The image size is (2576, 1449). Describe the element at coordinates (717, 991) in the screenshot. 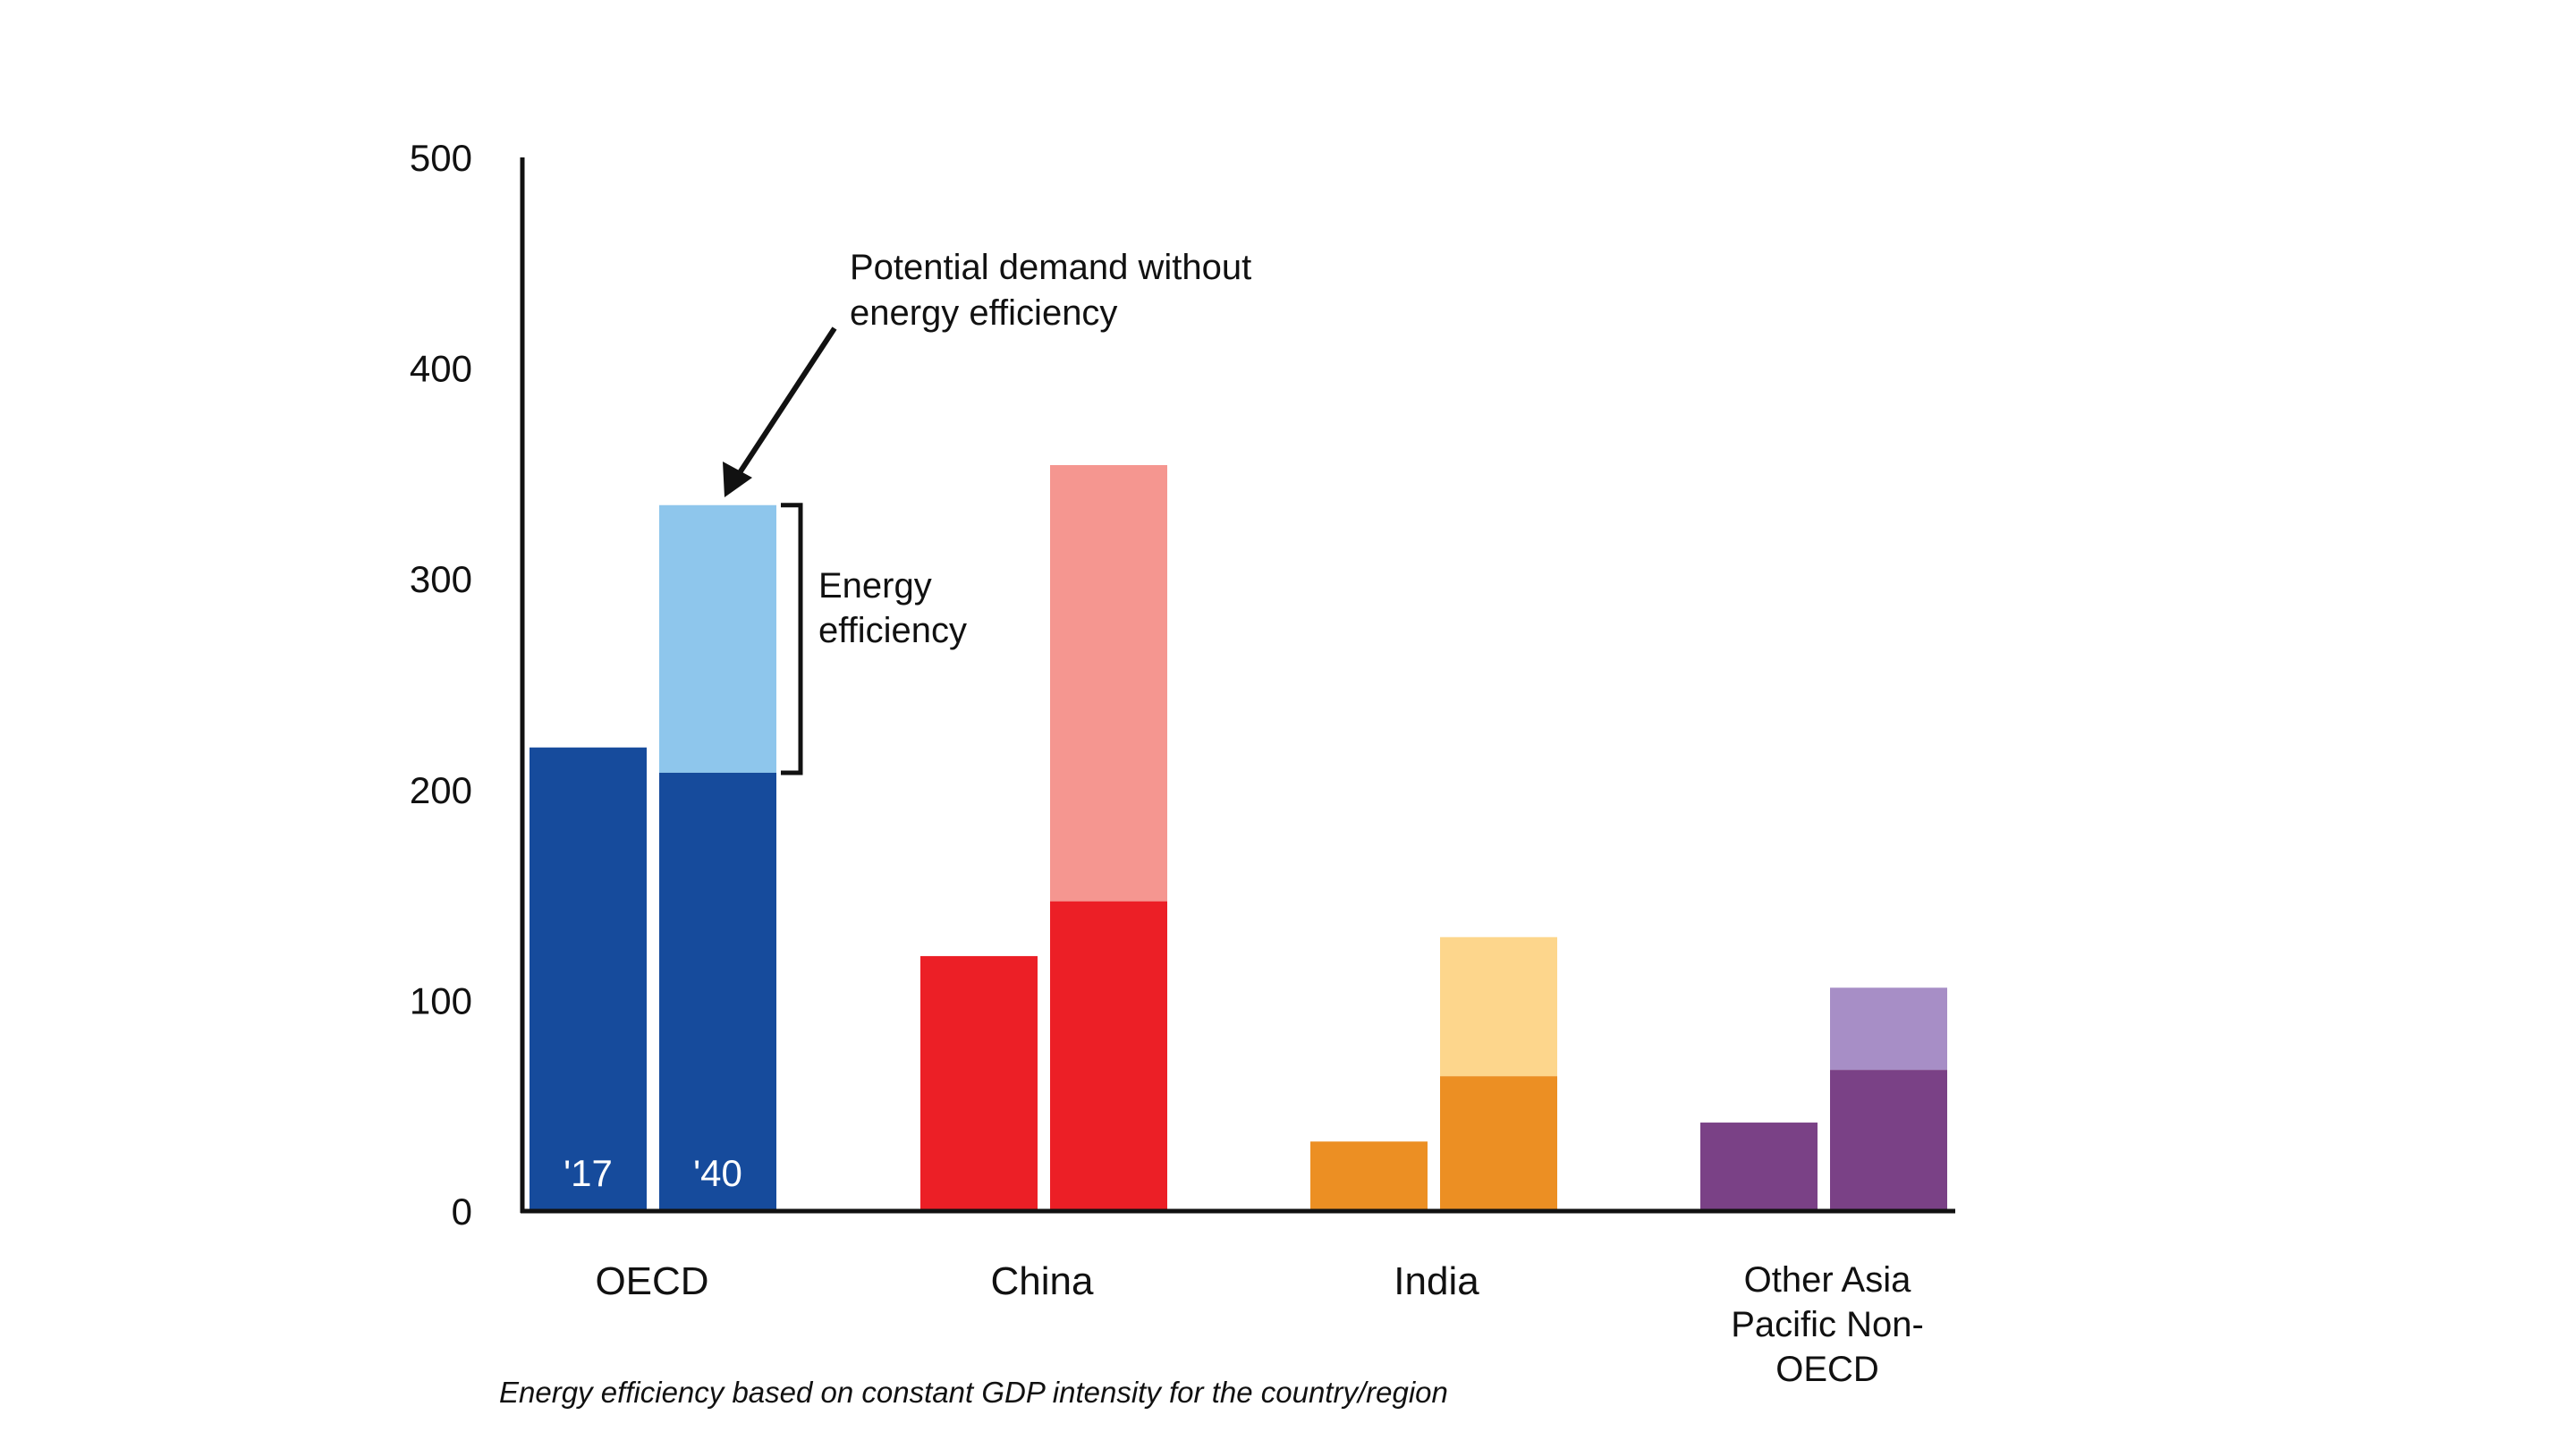

I see `bar-oecd-40-actual-segment` at that location.